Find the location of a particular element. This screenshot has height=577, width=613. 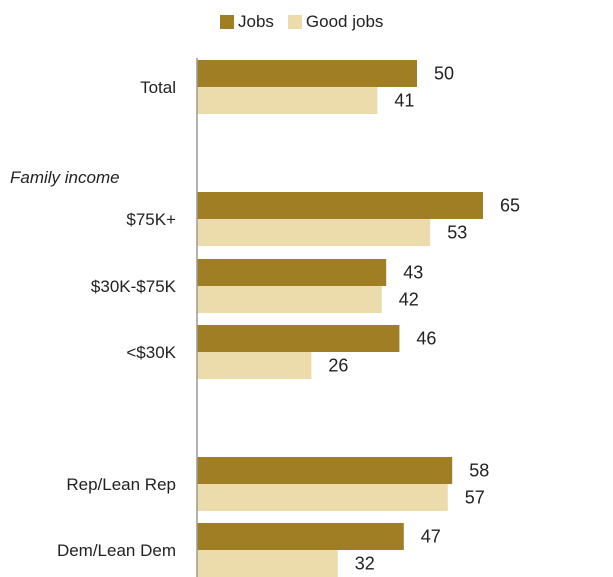

bar-good-jobs-30k is located at coordinates (254, 365).